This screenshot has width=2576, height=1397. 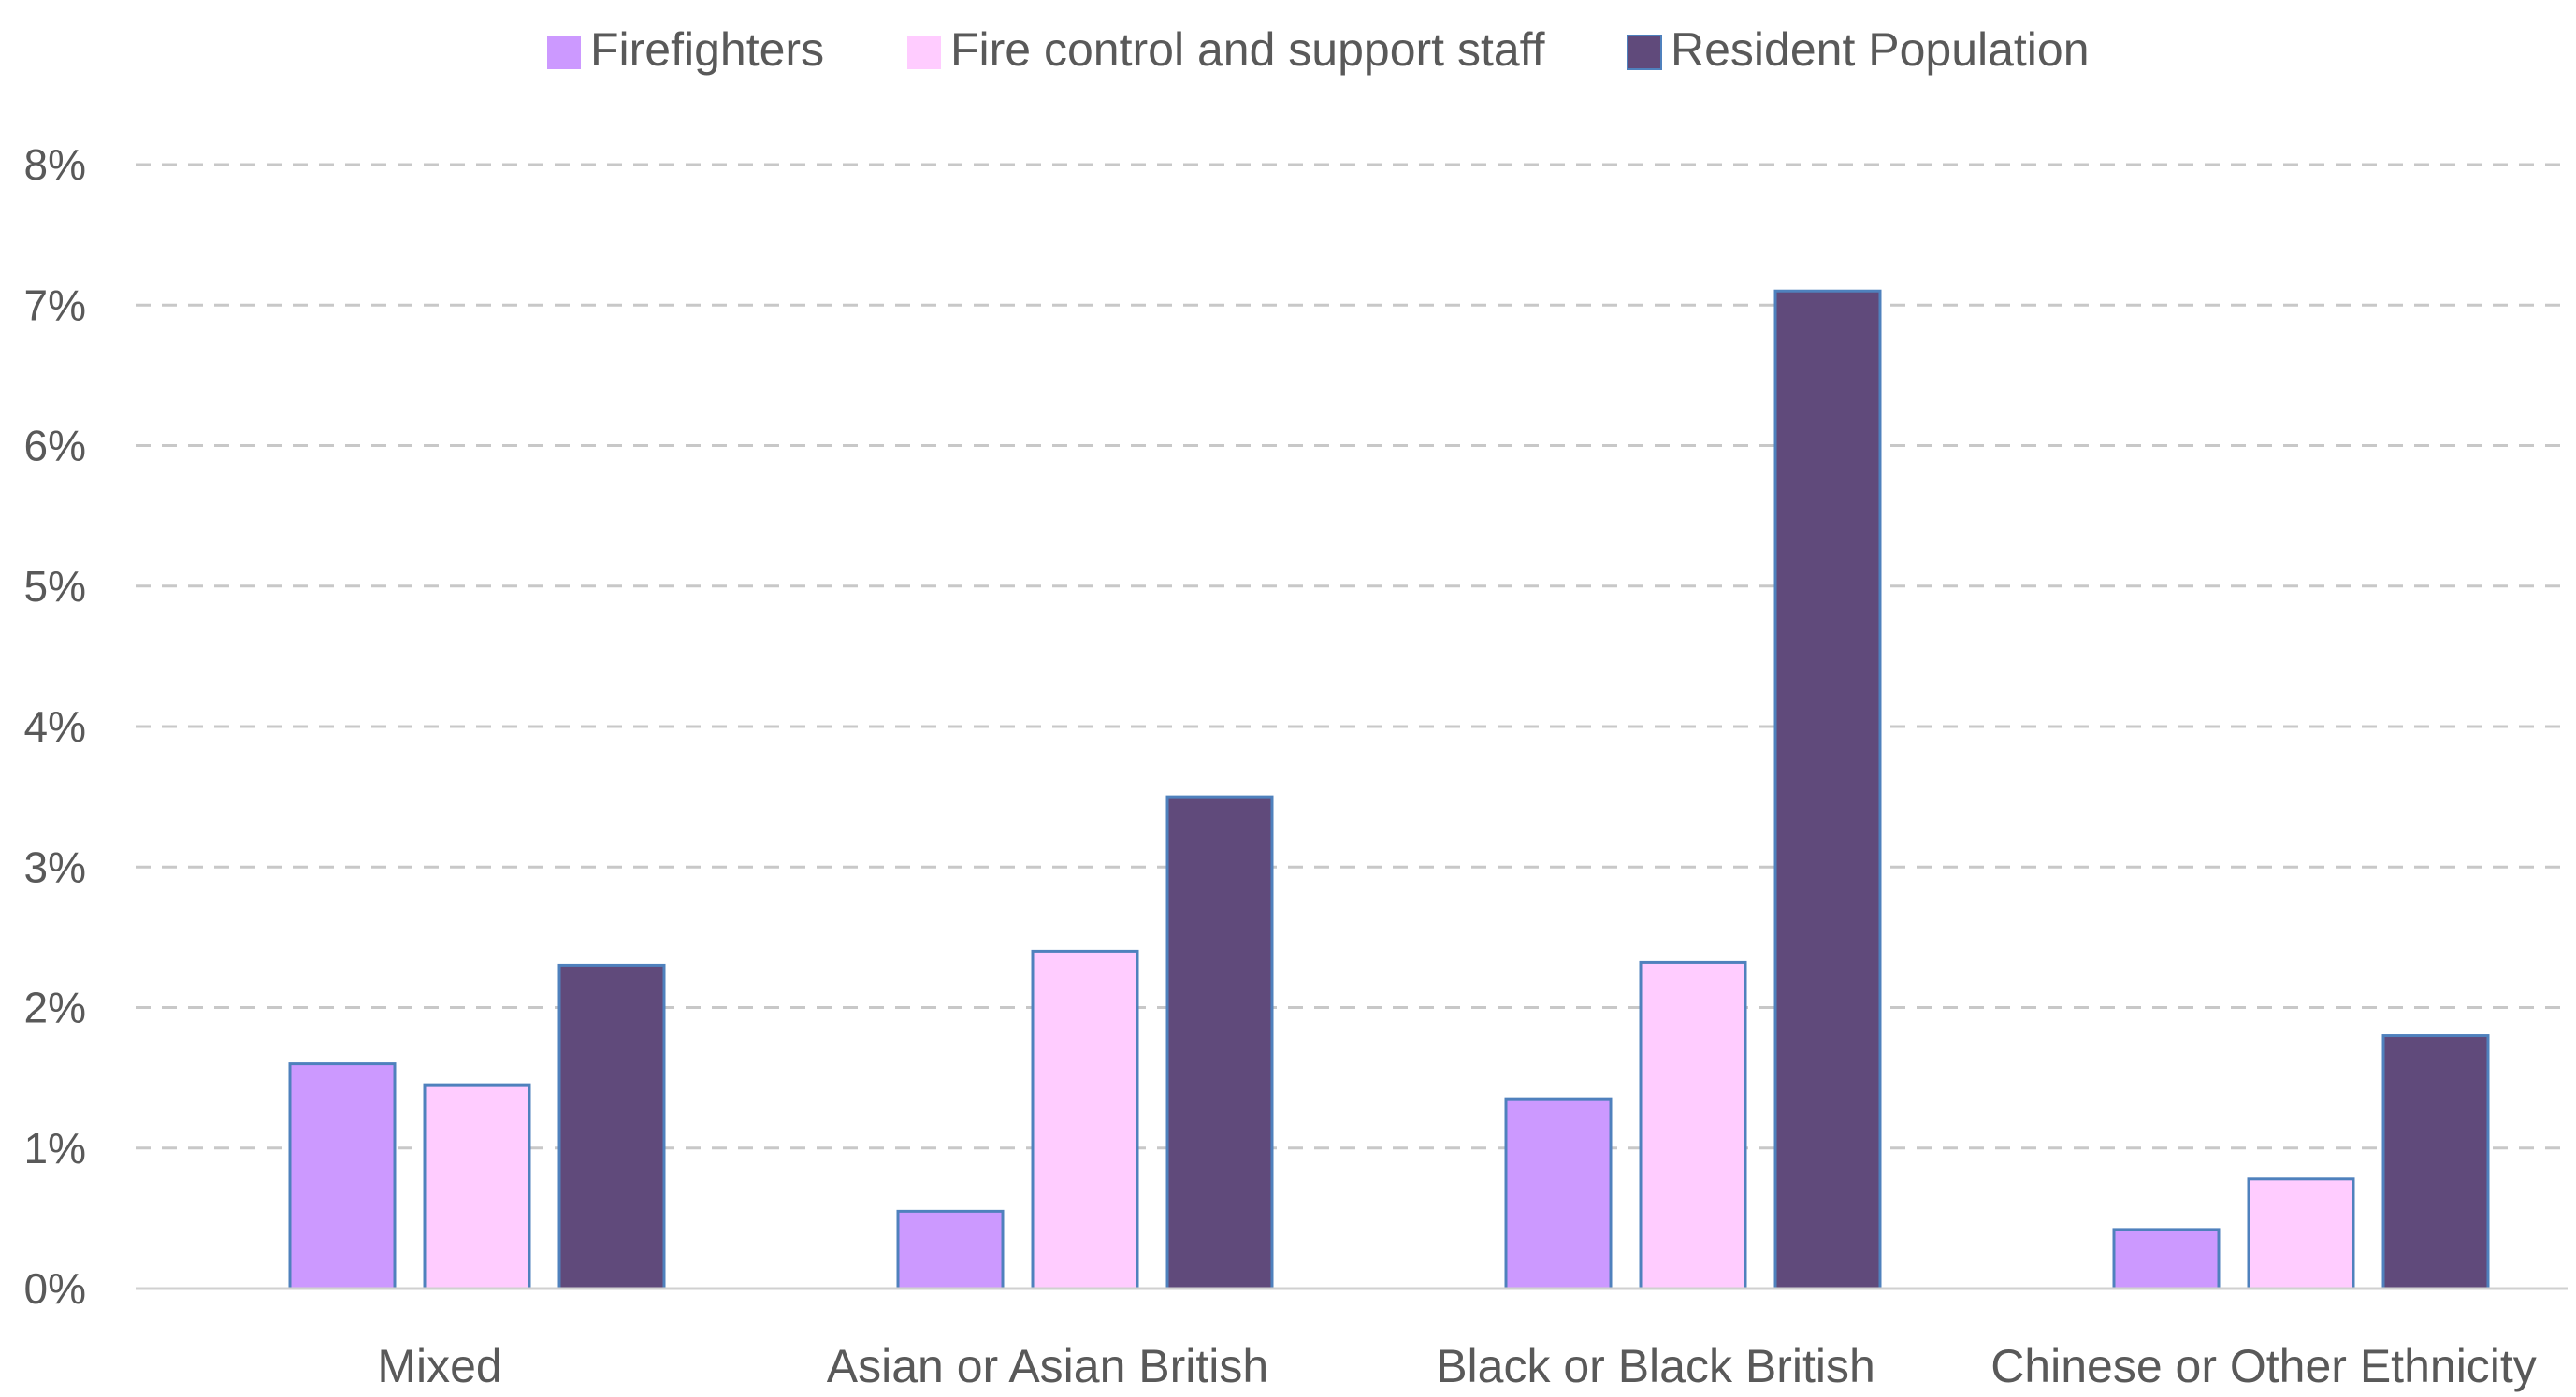 What do you see at coordinates (1880, 49) in the screenshot?
I see `legend-label: Resident Population` at bounding box center [1880, 49].